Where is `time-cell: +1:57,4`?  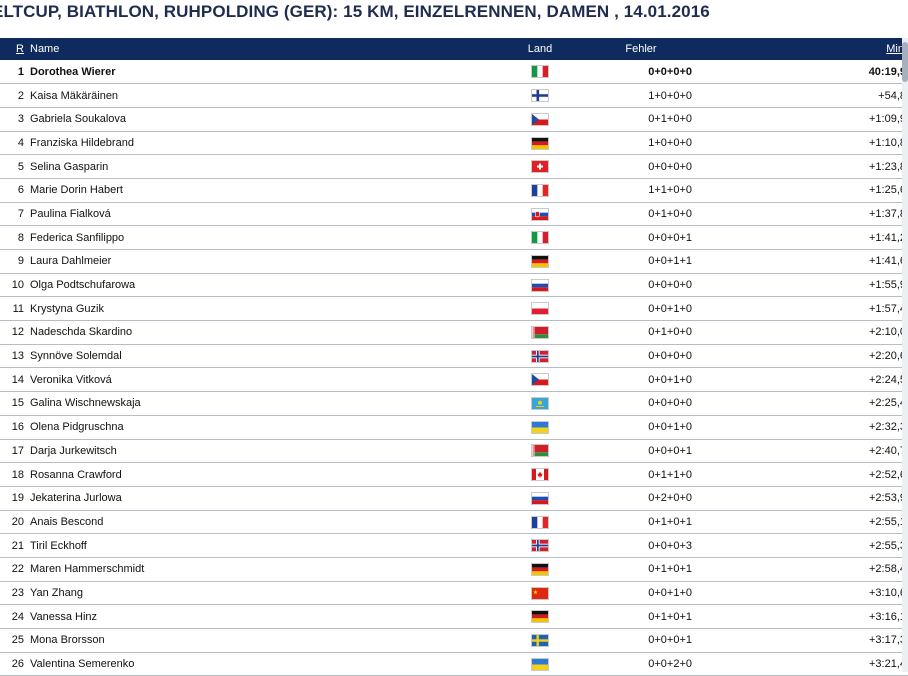 time-cell: +1:57,4 is located at coordinates (812, 309).